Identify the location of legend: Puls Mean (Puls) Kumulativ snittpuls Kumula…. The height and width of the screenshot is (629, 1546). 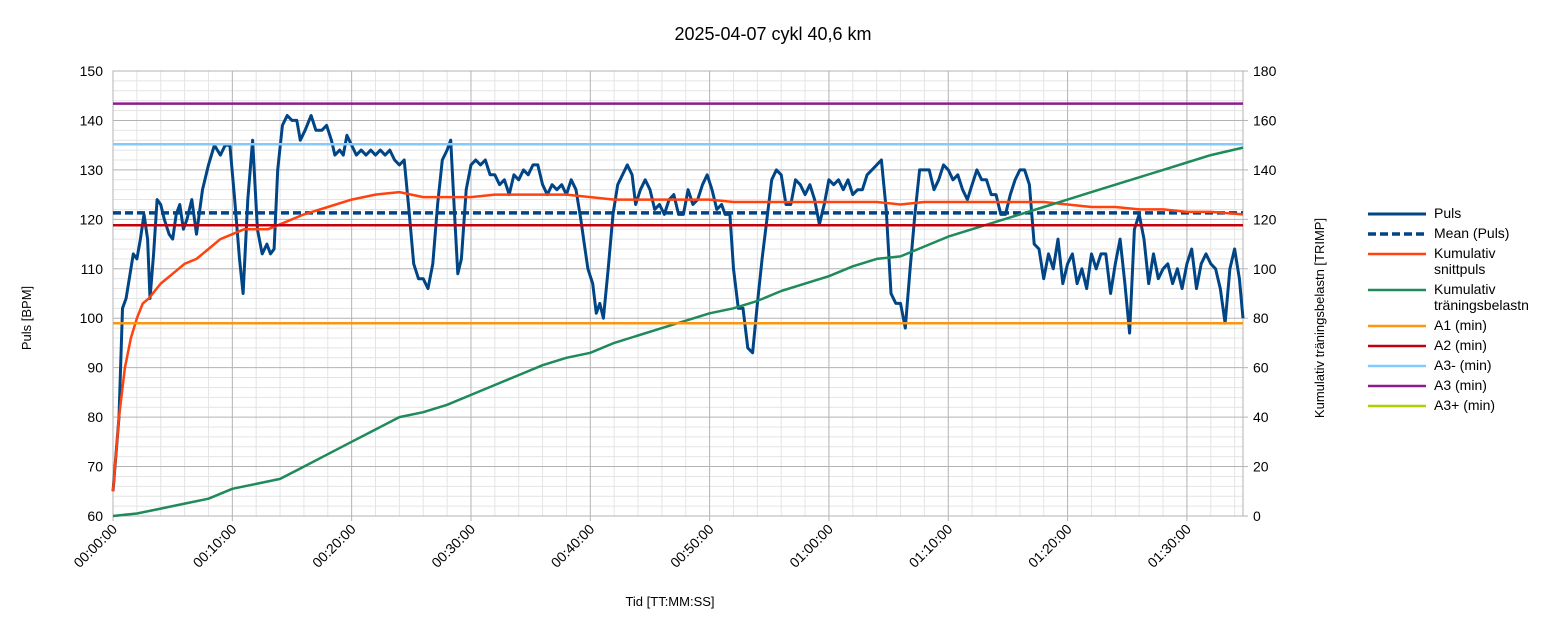
(1453, 311).